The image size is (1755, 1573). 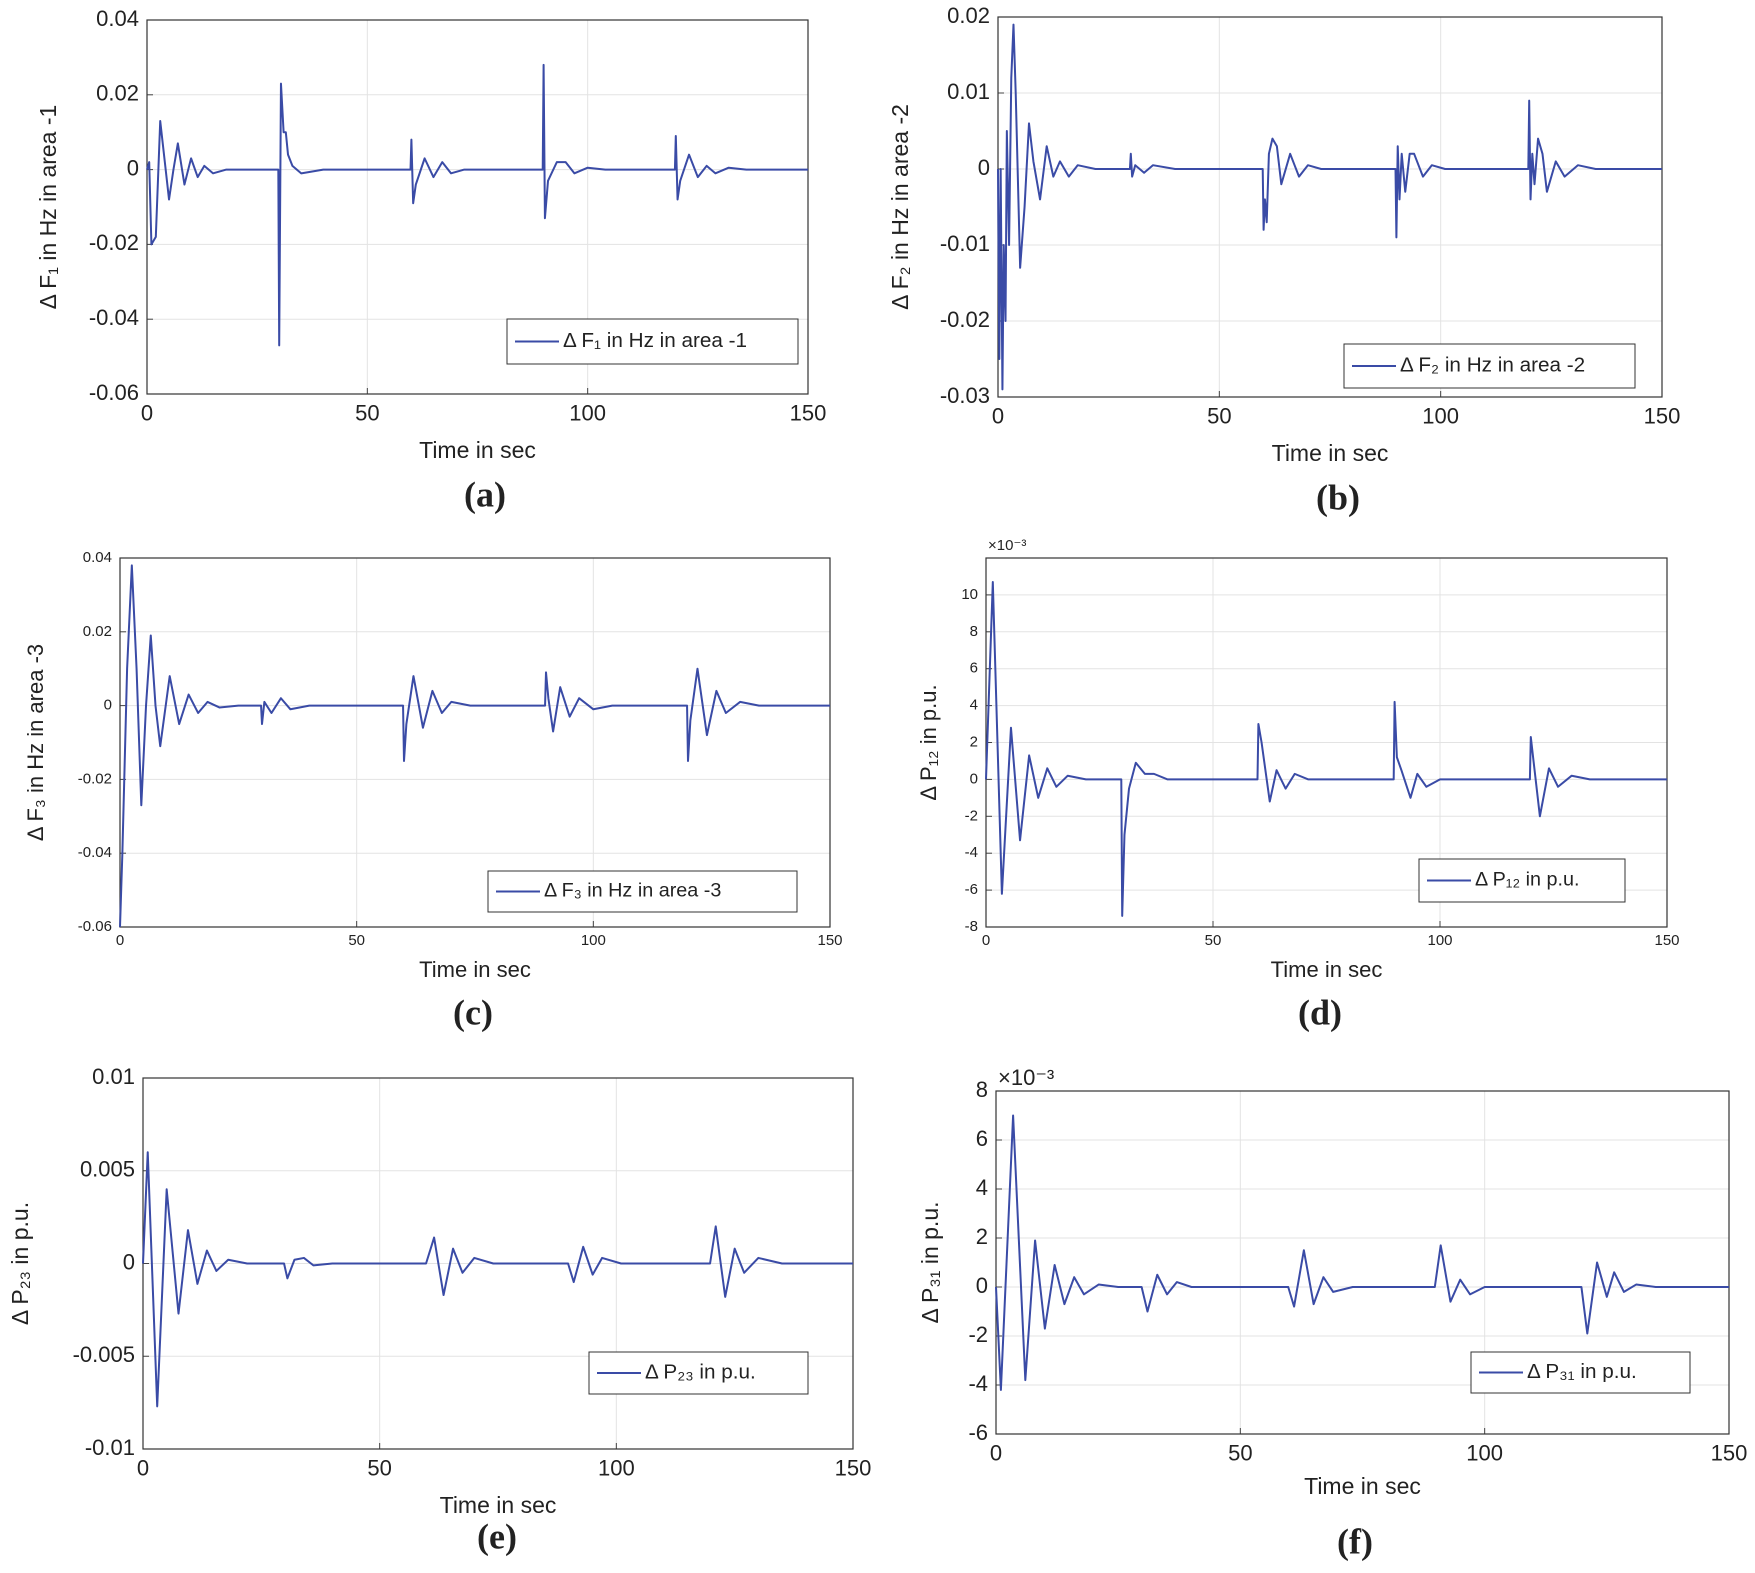 I want to click on y-tick-label: 10, so click(x=969, y=594).